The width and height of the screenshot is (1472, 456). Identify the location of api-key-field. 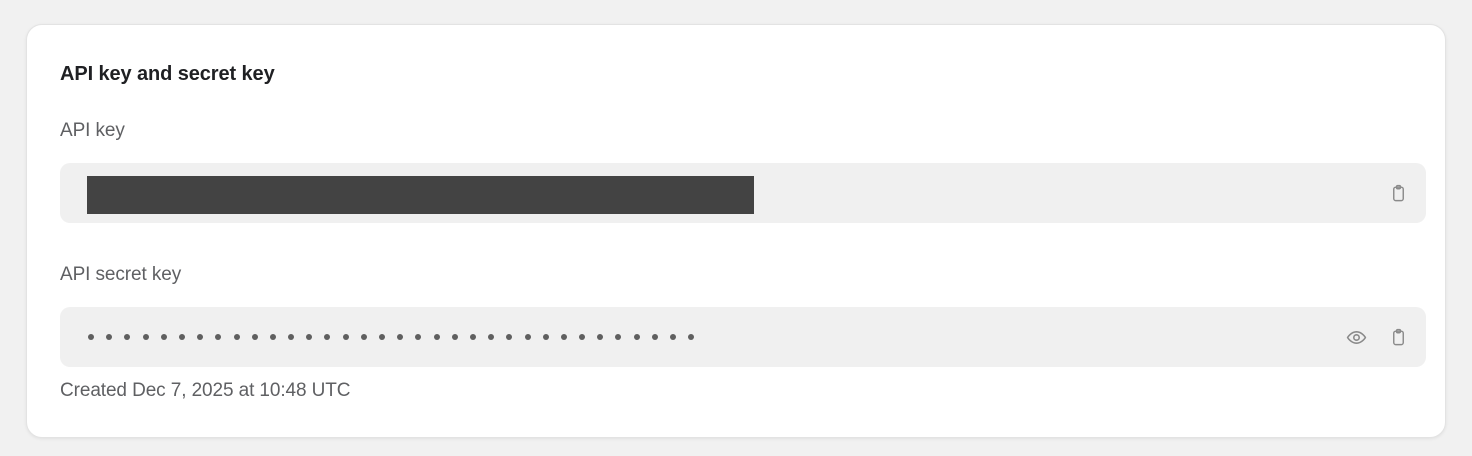
(743, 193).